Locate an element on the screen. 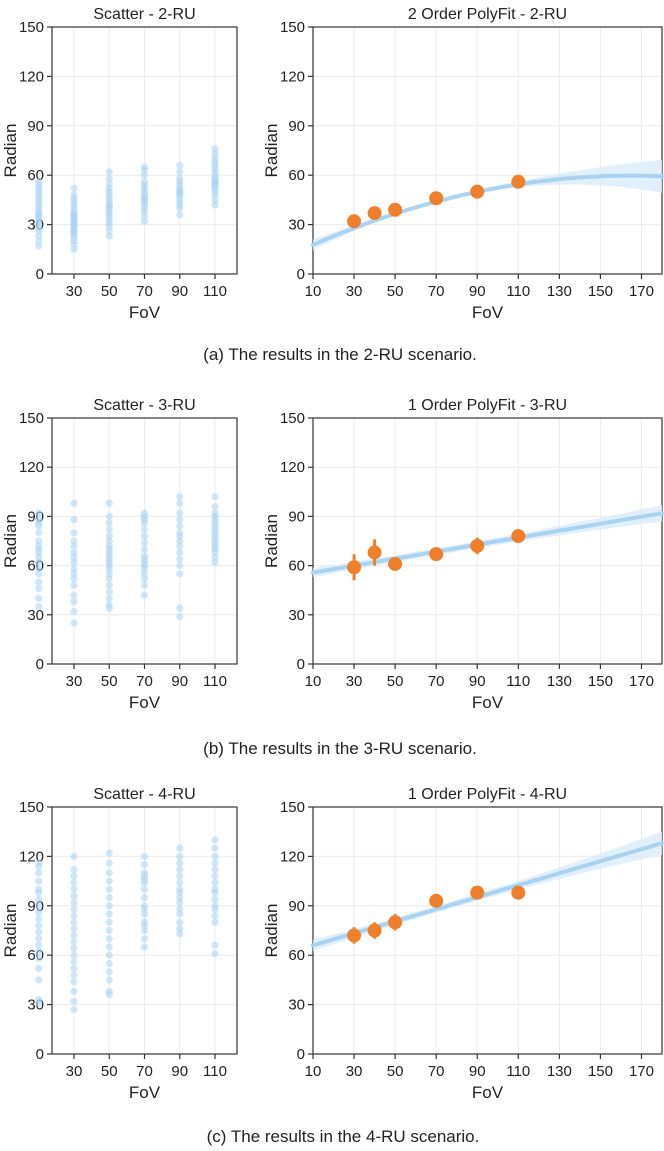 Image resolution: width=664 pixels, height=1151 pixels. x-tick-label: 130 is located at coordinates (559, 681).